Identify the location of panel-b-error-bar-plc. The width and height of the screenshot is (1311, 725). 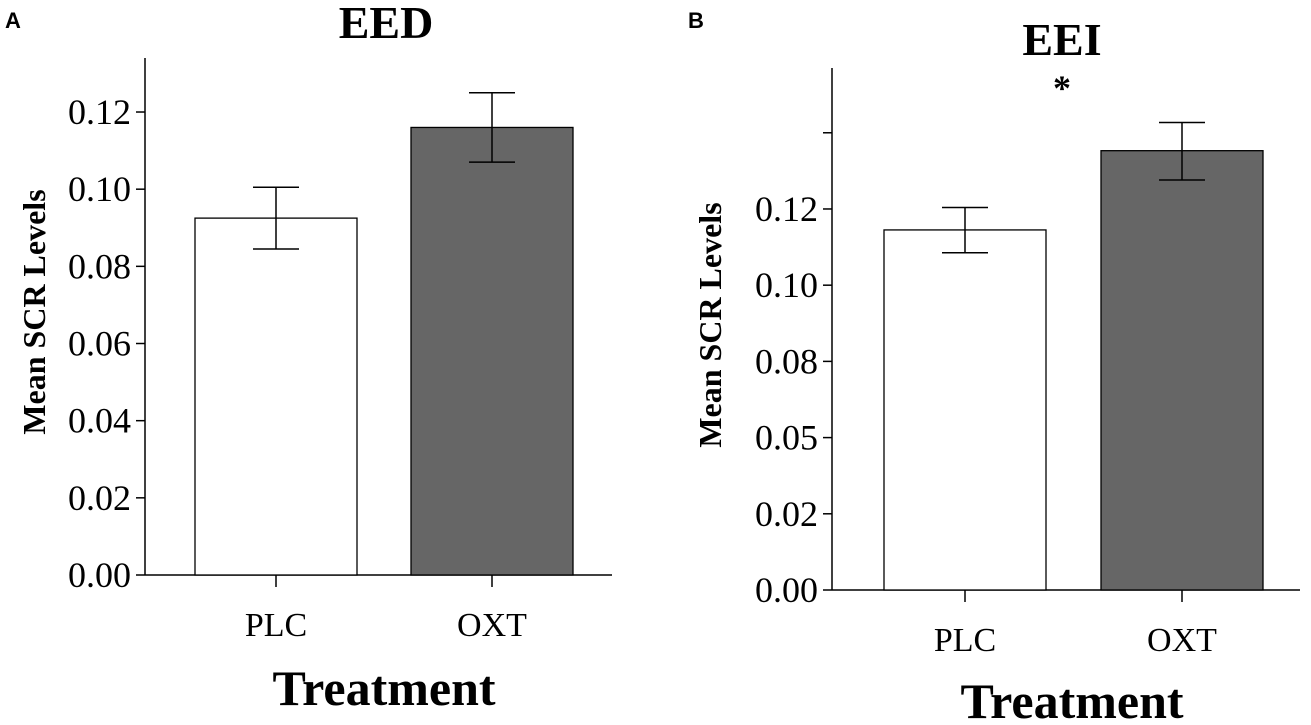
(965, 230).